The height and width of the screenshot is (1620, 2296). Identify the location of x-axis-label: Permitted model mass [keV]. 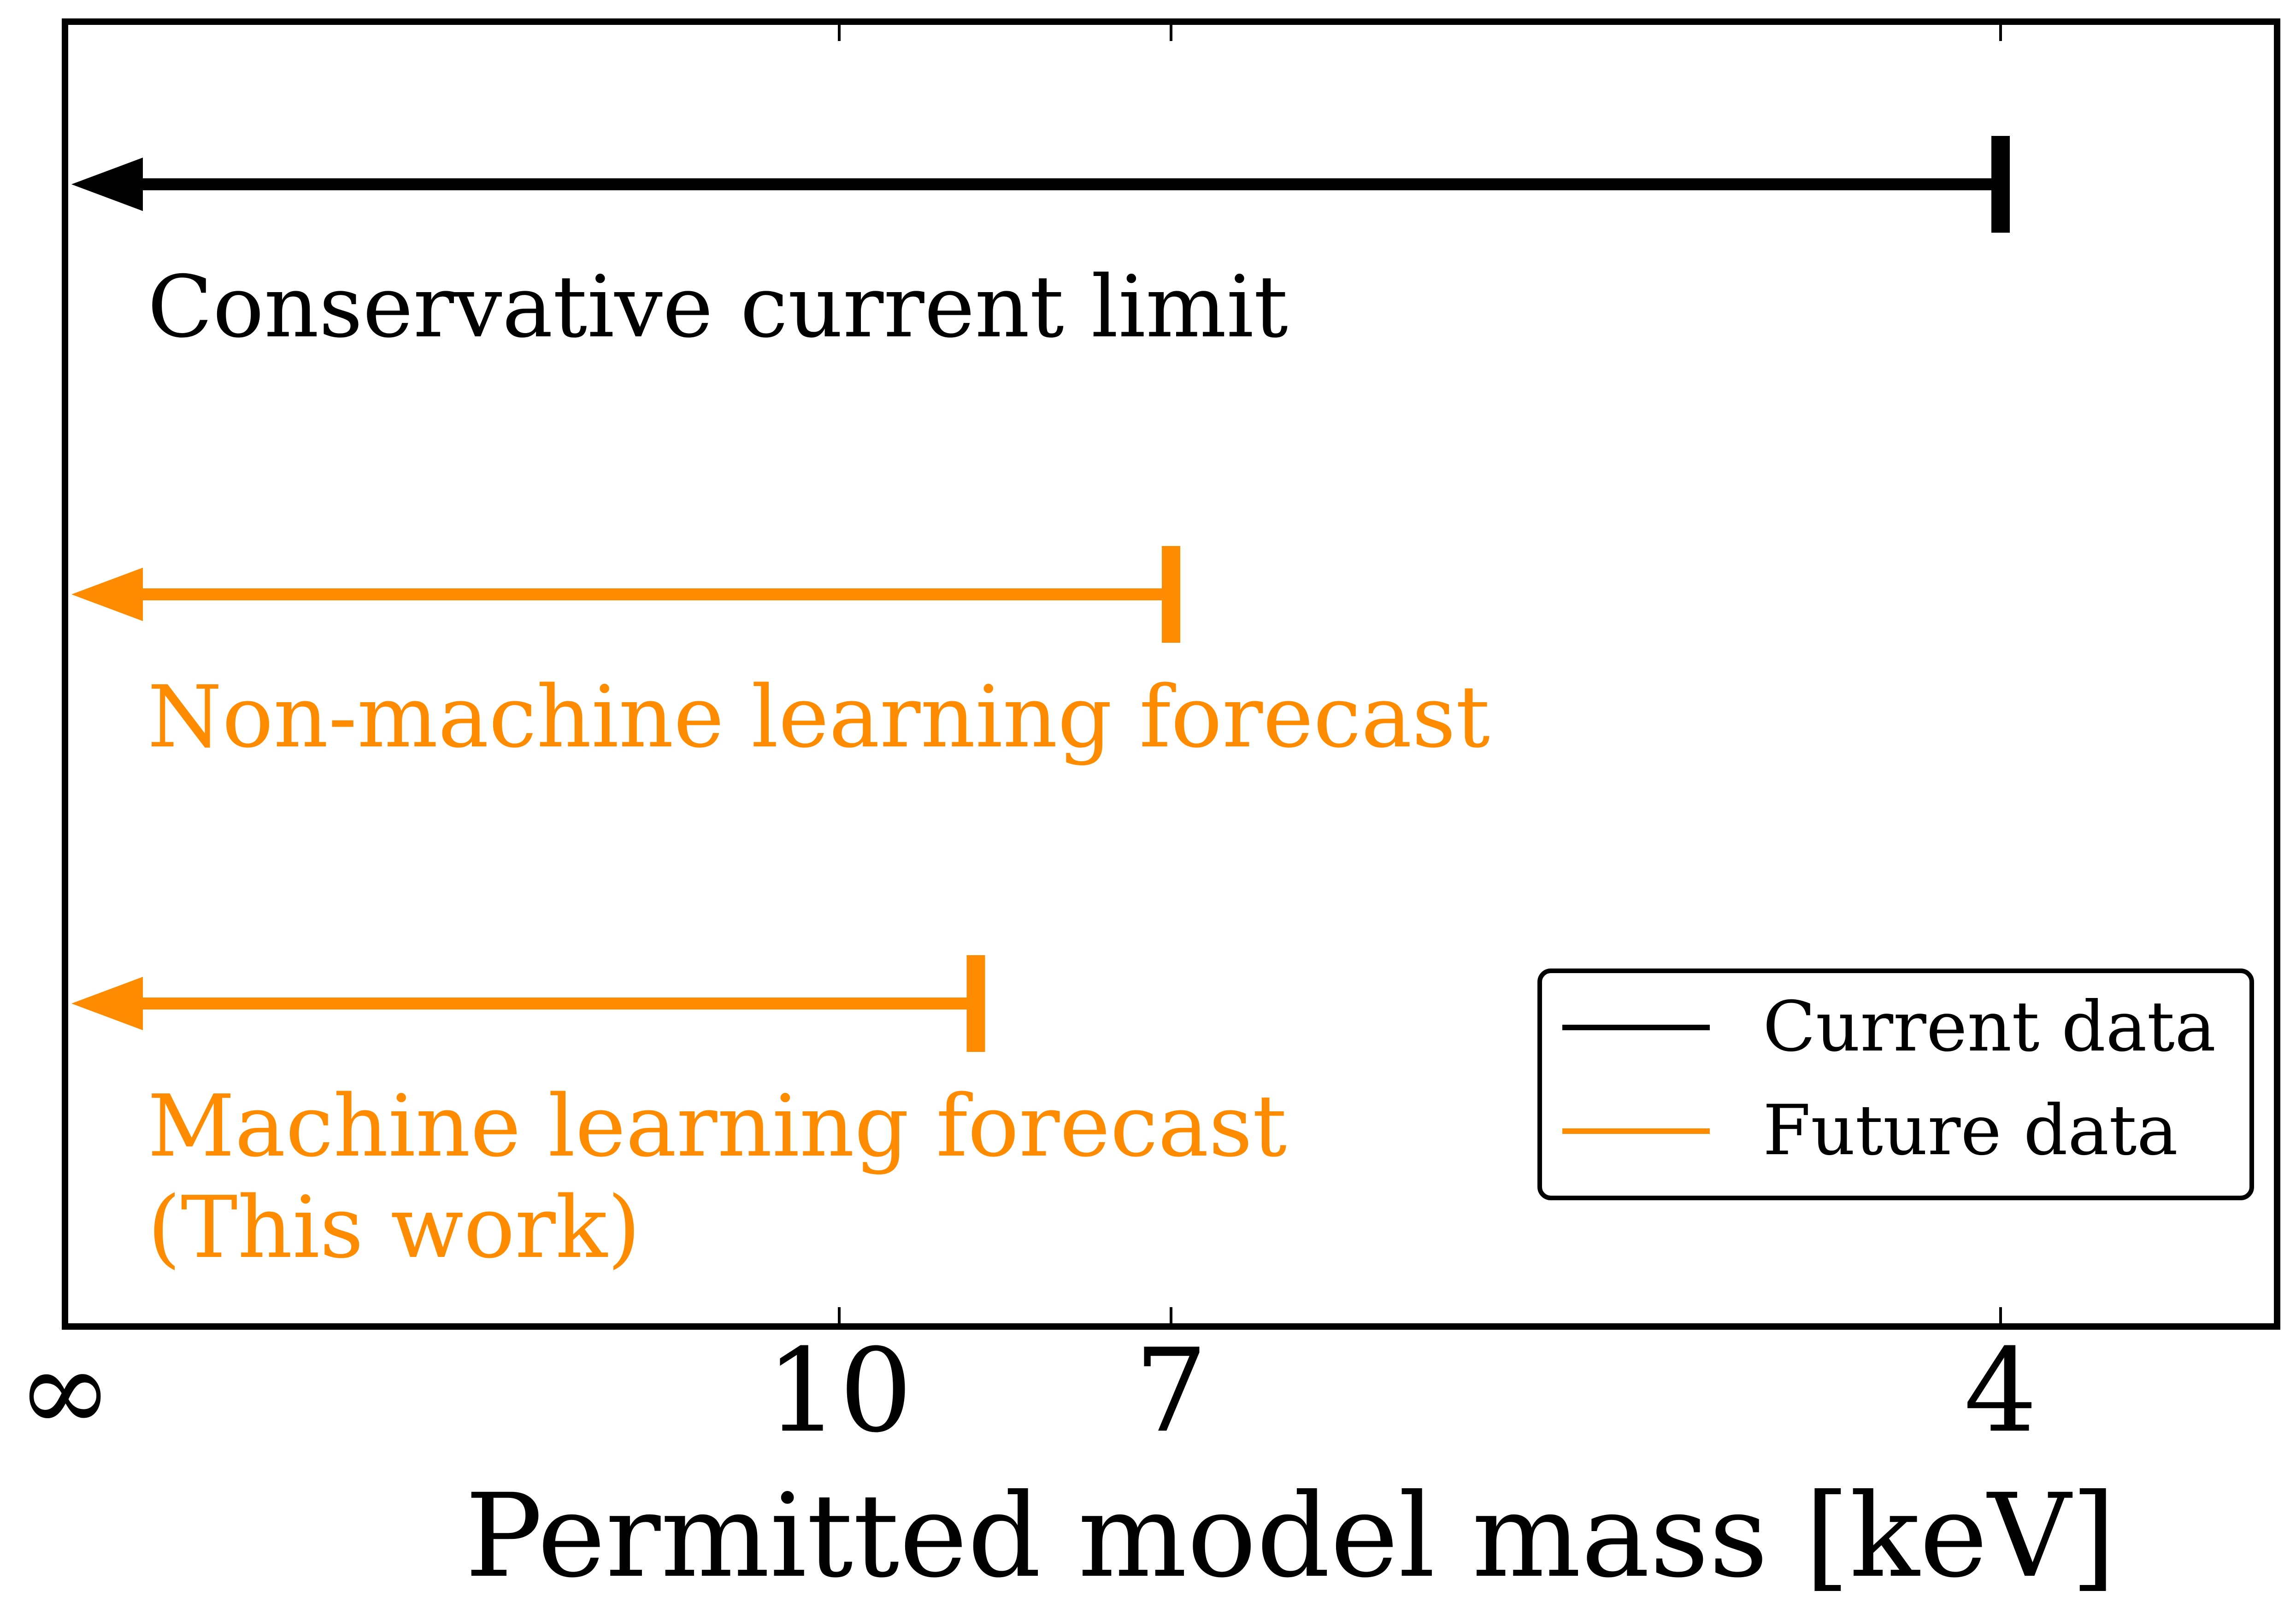
(1291, 1536).